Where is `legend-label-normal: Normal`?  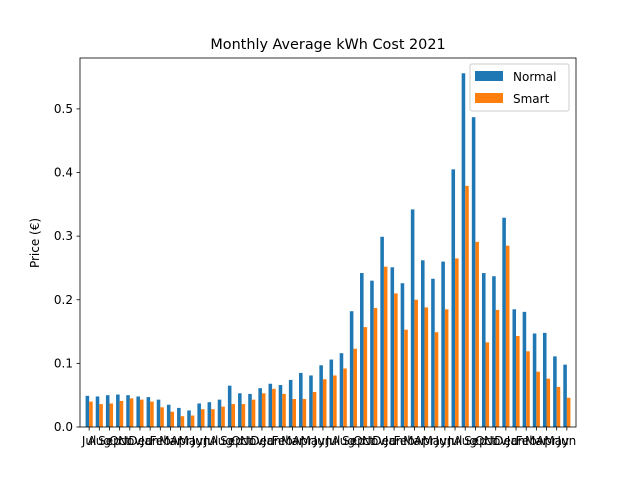 legend-label-normal: Normal is located at coordinates (534, 77).